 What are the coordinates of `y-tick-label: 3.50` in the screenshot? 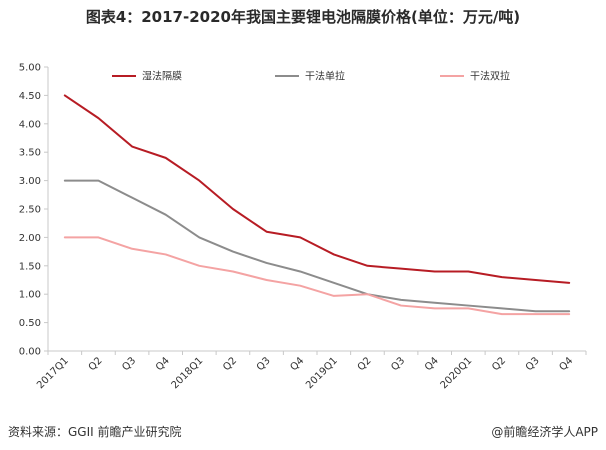 It's located at (30, 153).